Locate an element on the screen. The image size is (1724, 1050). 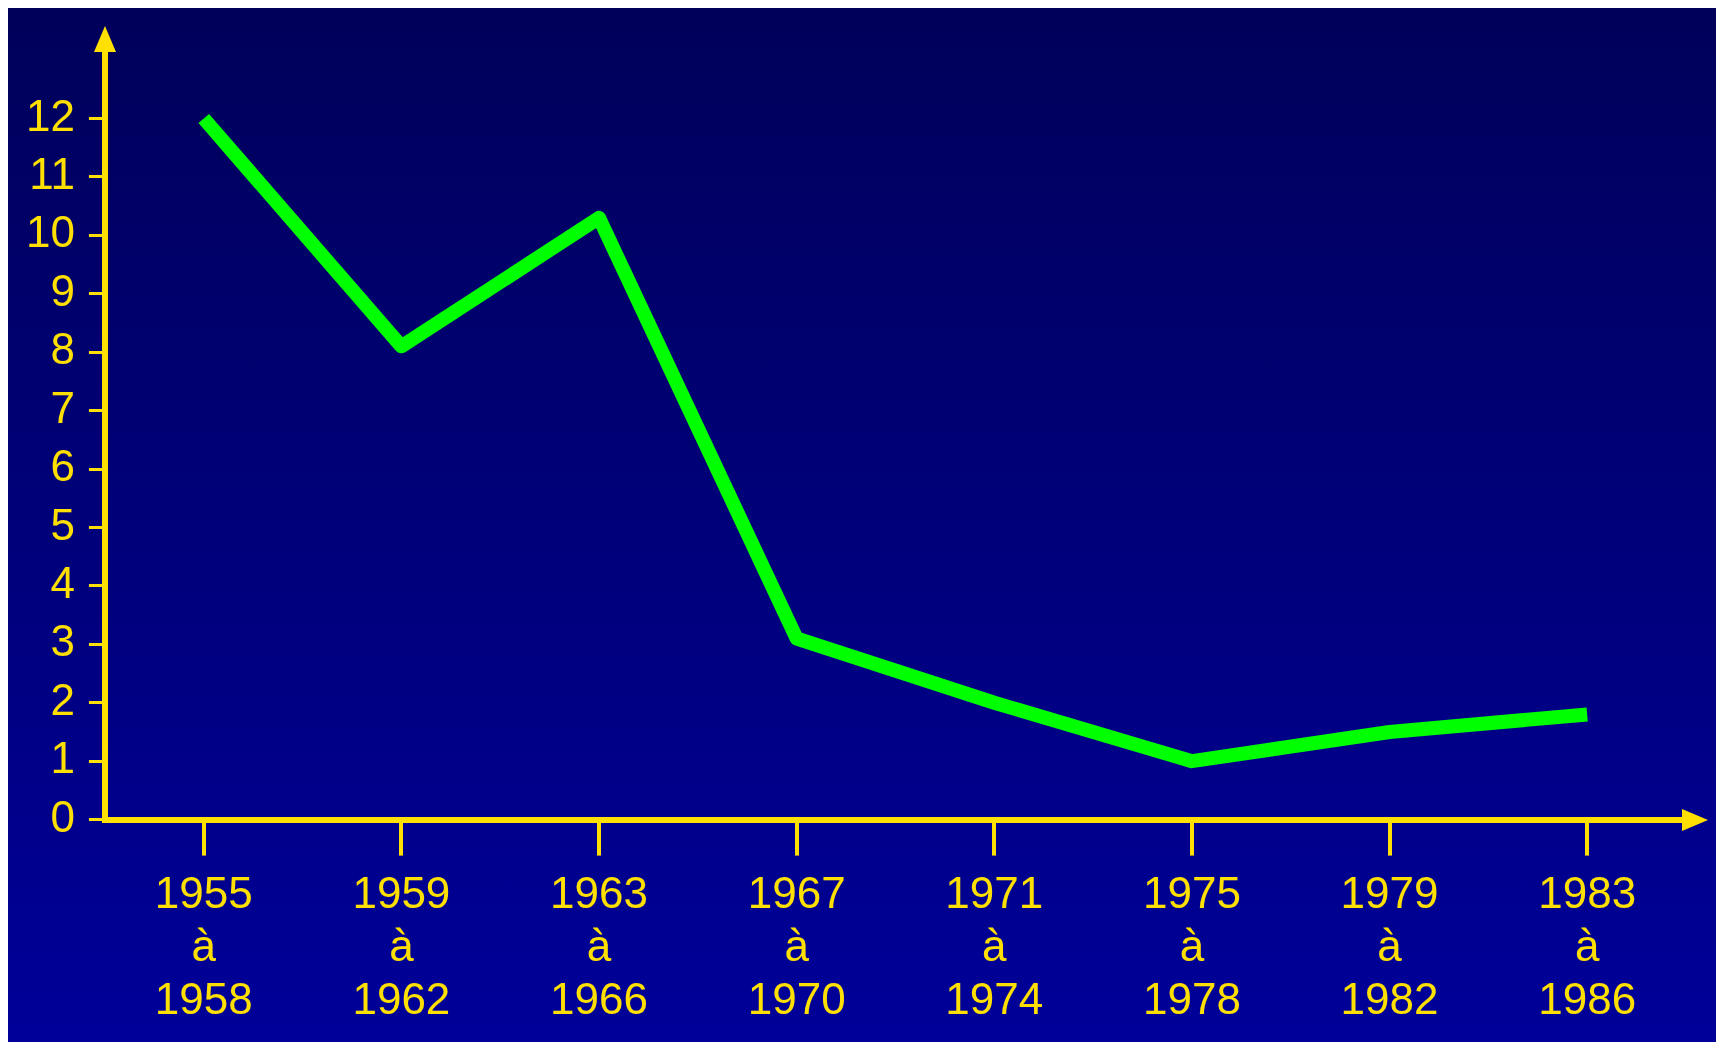
y-tick-label: 7 is located at coordinates (62, 407).